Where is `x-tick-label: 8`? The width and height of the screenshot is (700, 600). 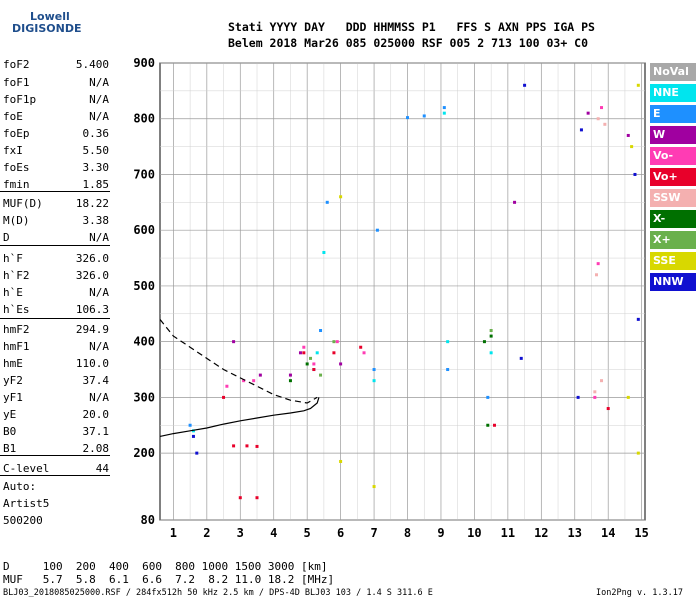 x-tick-label: 8 is located at coordinates (407, 533).